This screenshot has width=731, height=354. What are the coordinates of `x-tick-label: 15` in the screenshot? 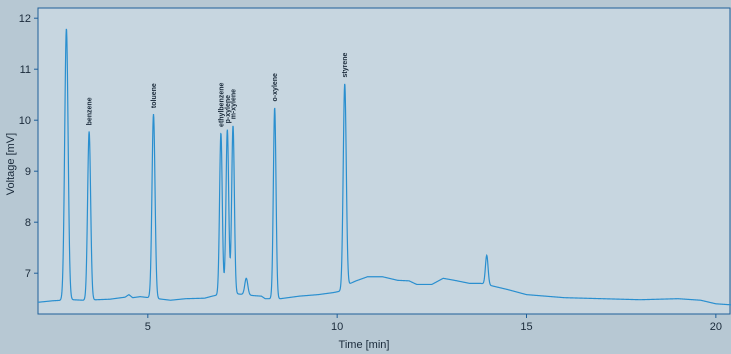 It's located at (526, 327).